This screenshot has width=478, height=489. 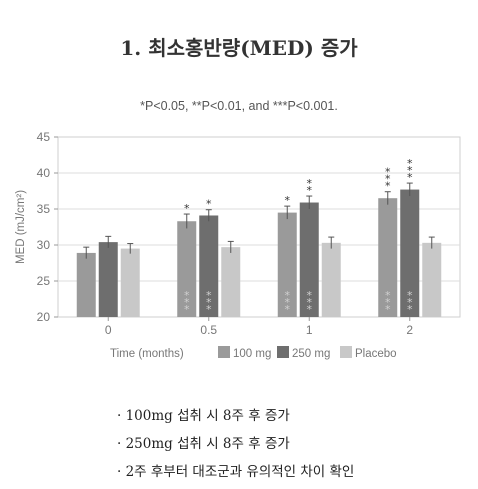 What do you see at coordinates (236, 472) in the screenshot?
I see `note-item: · 2주 후부터 대조군과 유의적인 차이 확인` at bounding box center [236, 472].